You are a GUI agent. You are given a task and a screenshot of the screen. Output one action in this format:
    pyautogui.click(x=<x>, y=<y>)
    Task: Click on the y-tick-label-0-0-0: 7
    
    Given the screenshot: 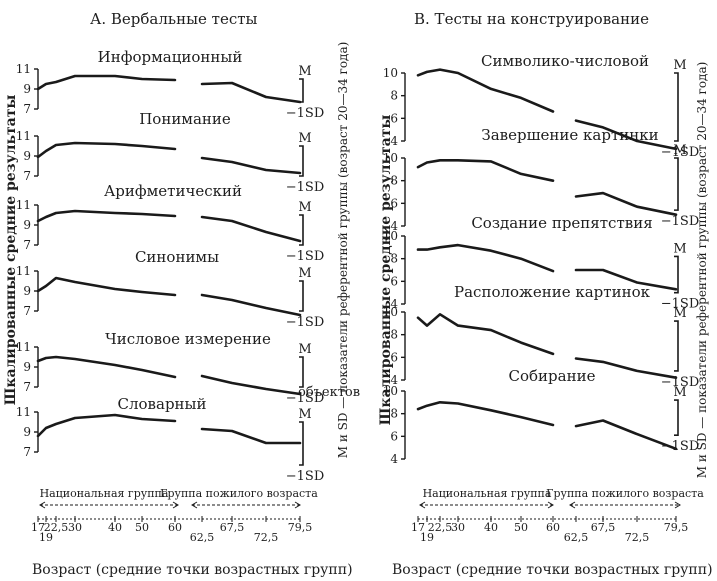 What is the action you would take?
    pyautogui.click(x=27, y=109)
    